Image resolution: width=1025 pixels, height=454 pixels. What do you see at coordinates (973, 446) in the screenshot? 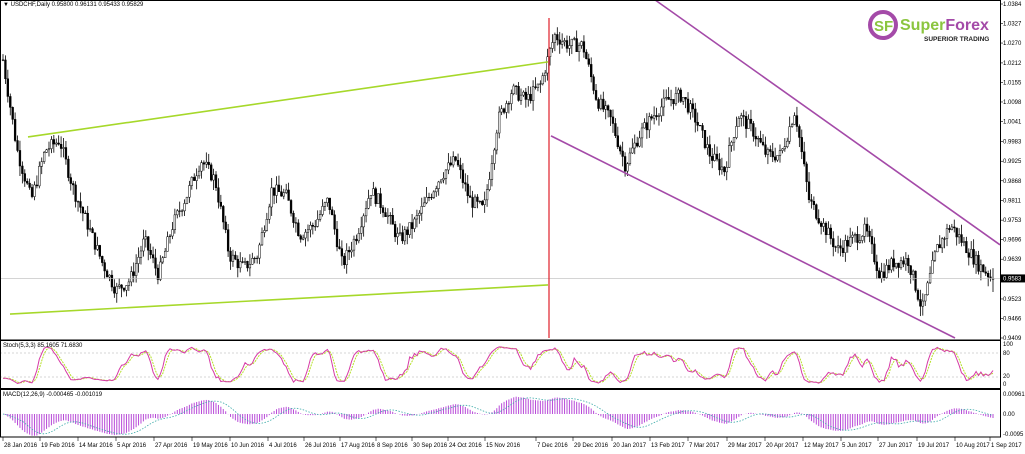
I see `date-tick-label: 10 Aug 2017` at bounding box center [973, 446].